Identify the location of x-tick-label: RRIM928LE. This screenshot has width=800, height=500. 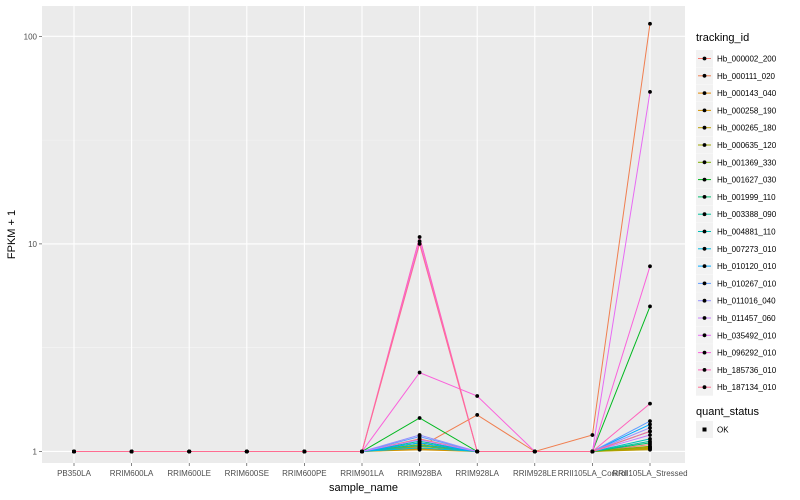
(535, 473).